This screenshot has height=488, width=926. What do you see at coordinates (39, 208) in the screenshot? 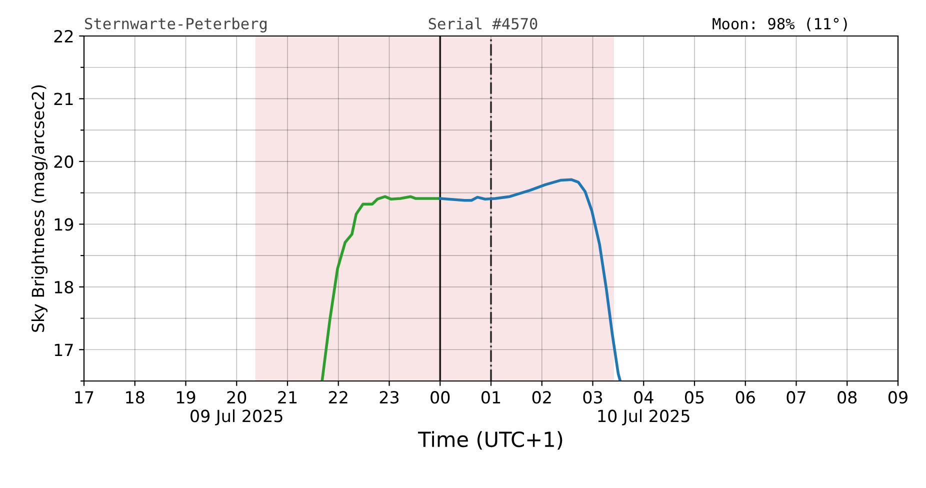
I see `y-axis-title: Sky Brightness (mag/arcsec2)` at bounding box center [39, 208].